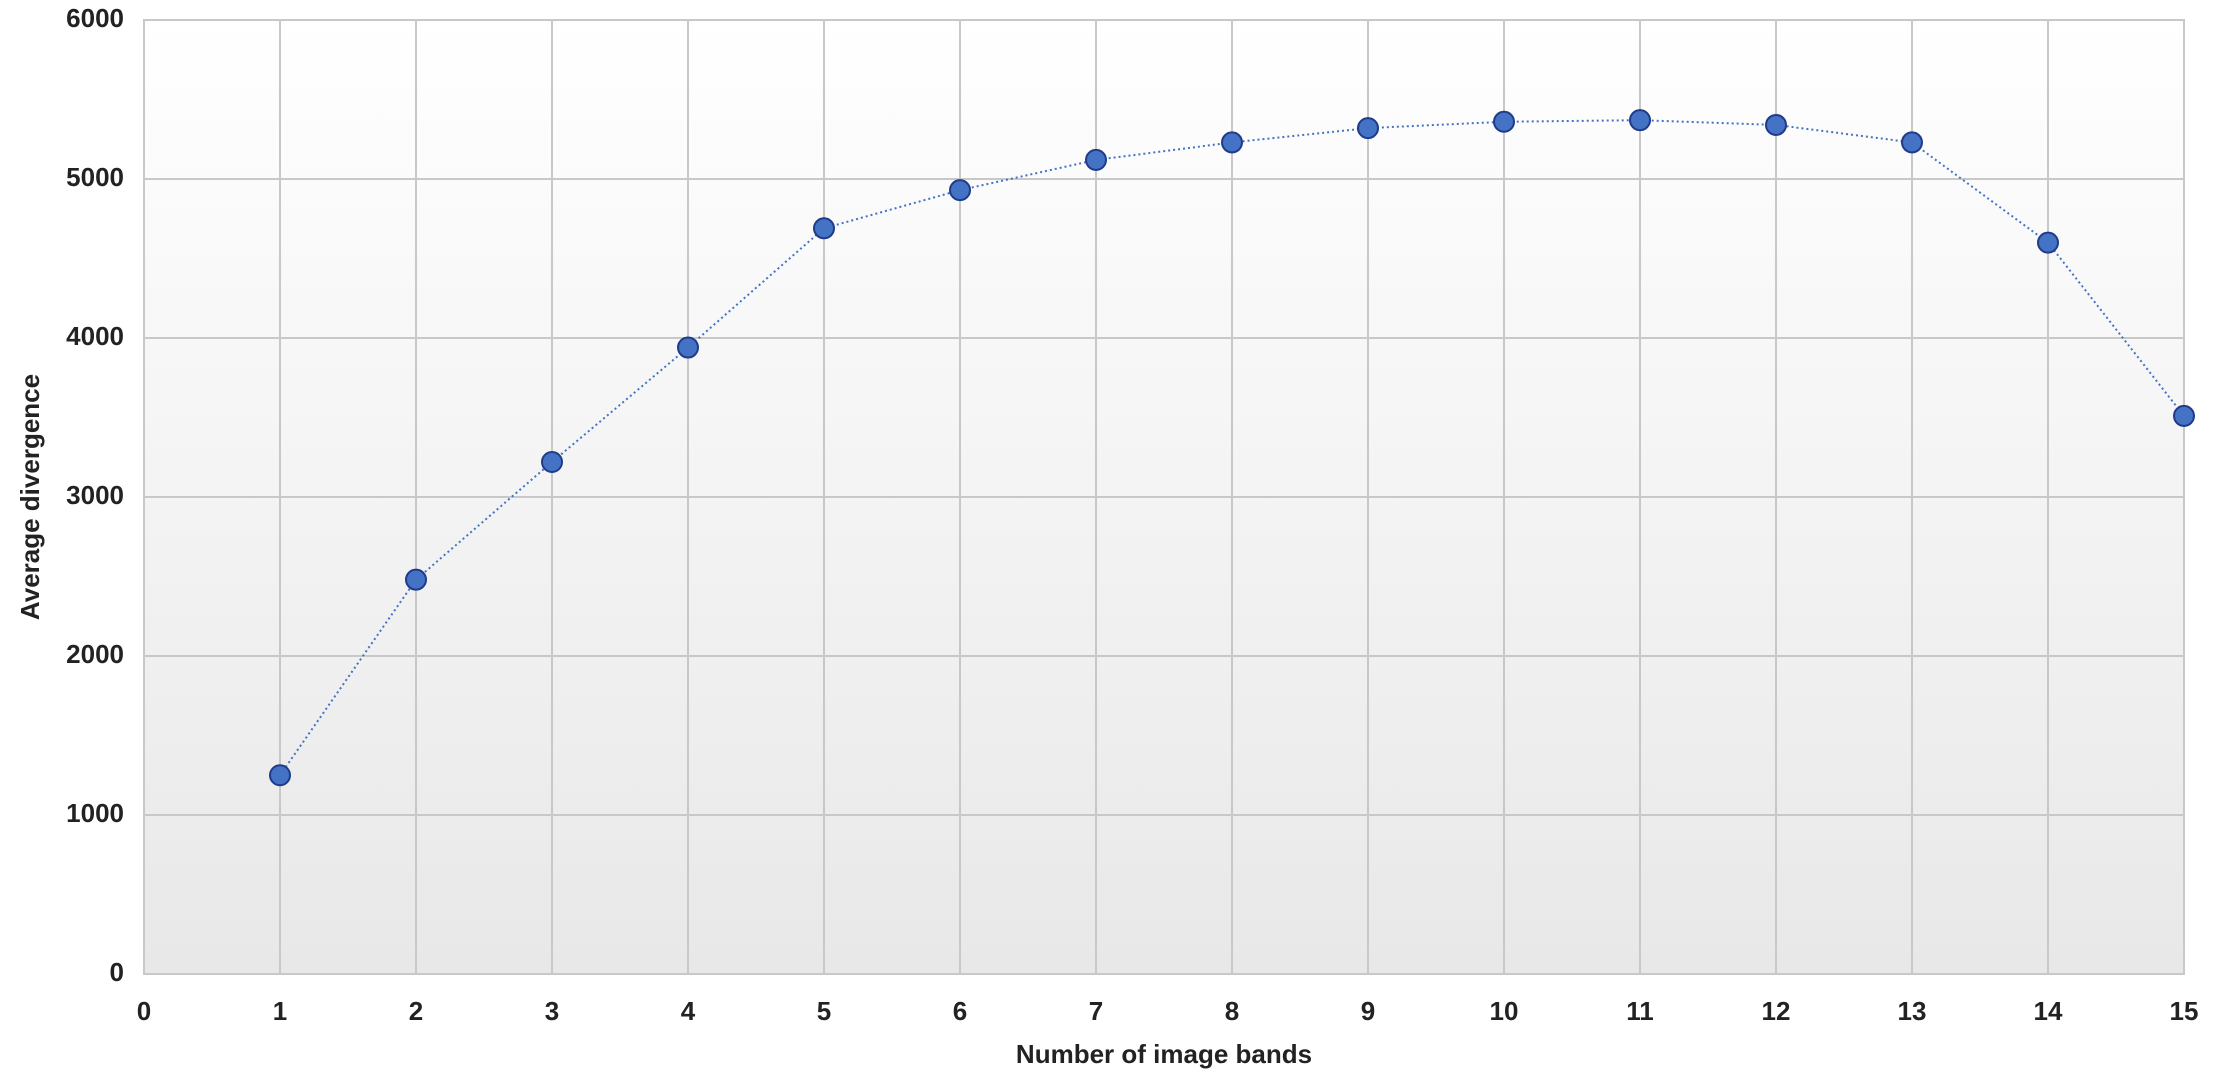 Image resolution: width=2216 pixels, height=1087 pixels. Describe the element at coordinates (1368, 1011) in the screenshot. I see `x-tick-label: 9` at that location.